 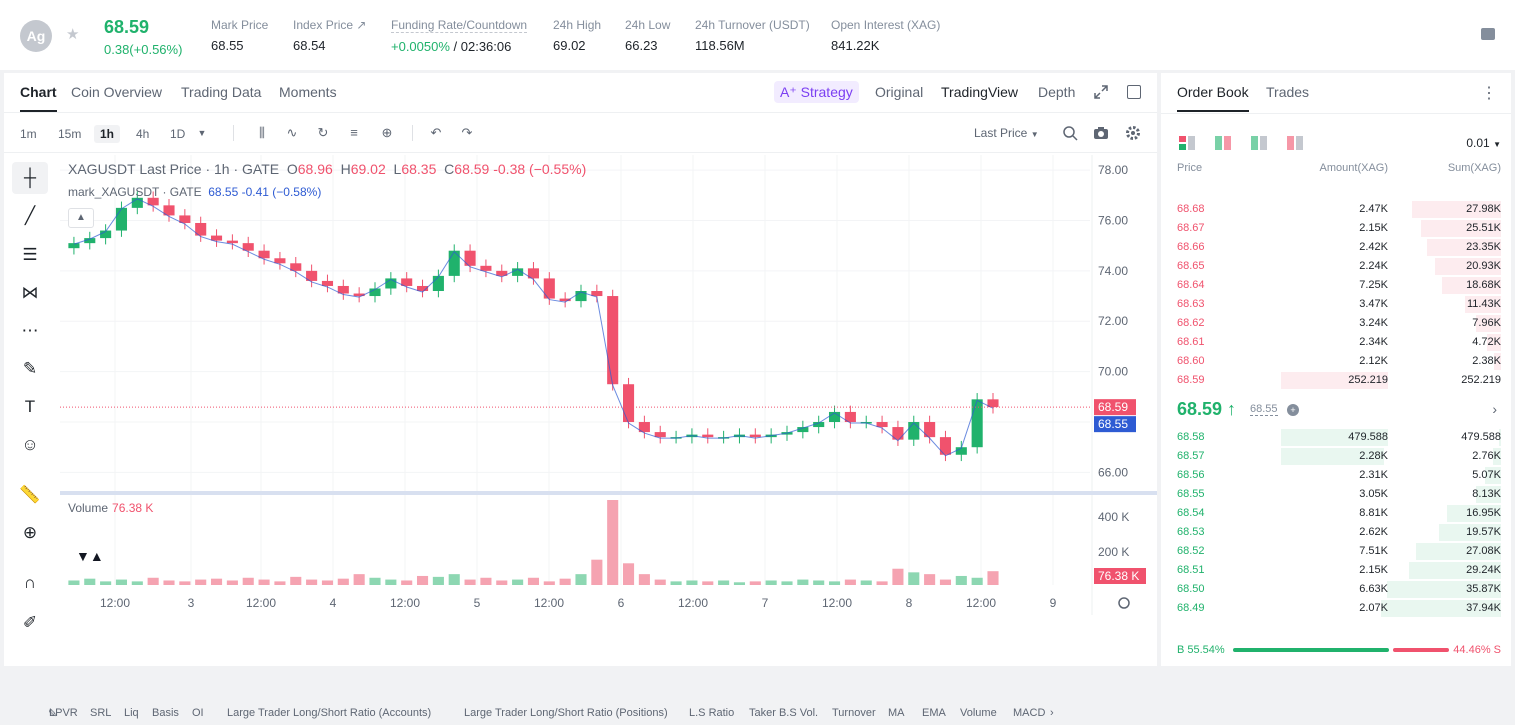 I want to click on gear-icon, so click(x=1133, y=133).